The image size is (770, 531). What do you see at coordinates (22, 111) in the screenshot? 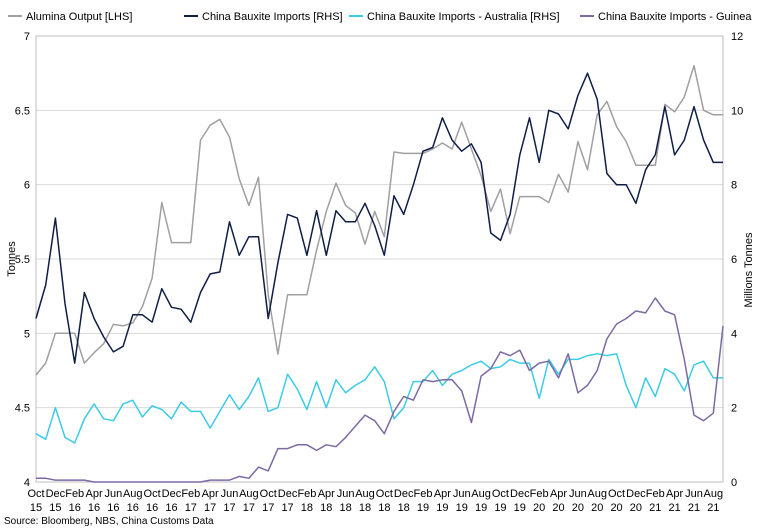
I see `left-tick-label: 6.5` at bounding box center [22, 111].